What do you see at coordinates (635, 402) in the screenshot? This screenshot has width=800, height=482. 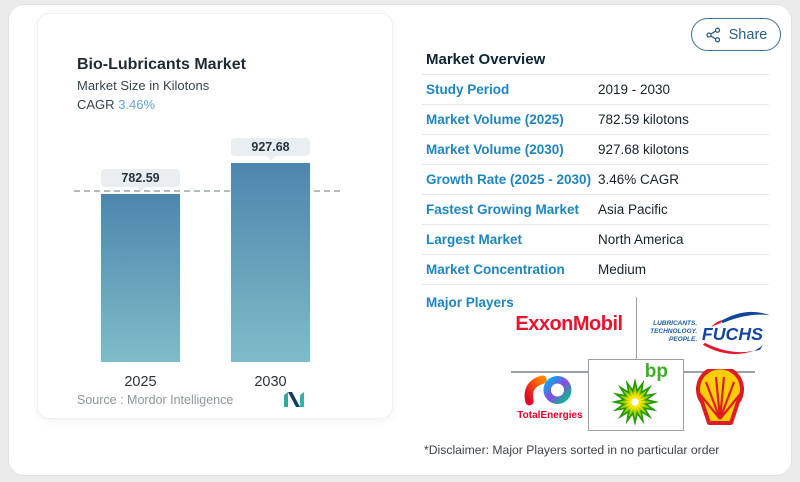 I see `bp-helios-icon` at bounding box center [635, 402].